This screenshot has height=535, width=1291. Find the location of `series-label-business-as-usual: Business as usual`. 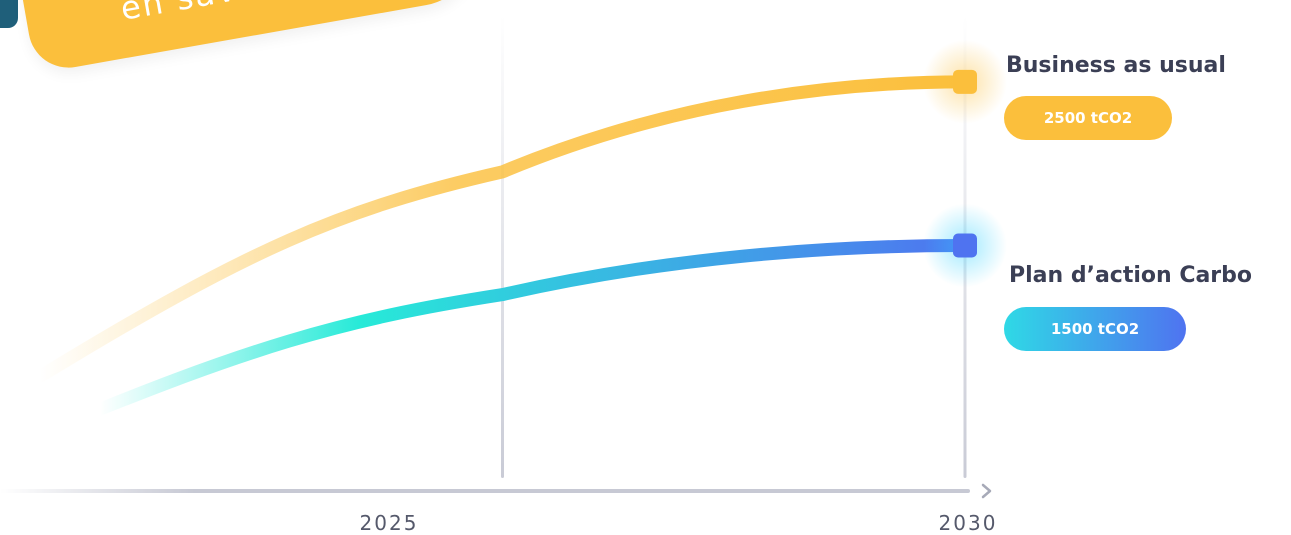

series-label-business-as-usual: Business as usual is located at coordinates (1116, 65).